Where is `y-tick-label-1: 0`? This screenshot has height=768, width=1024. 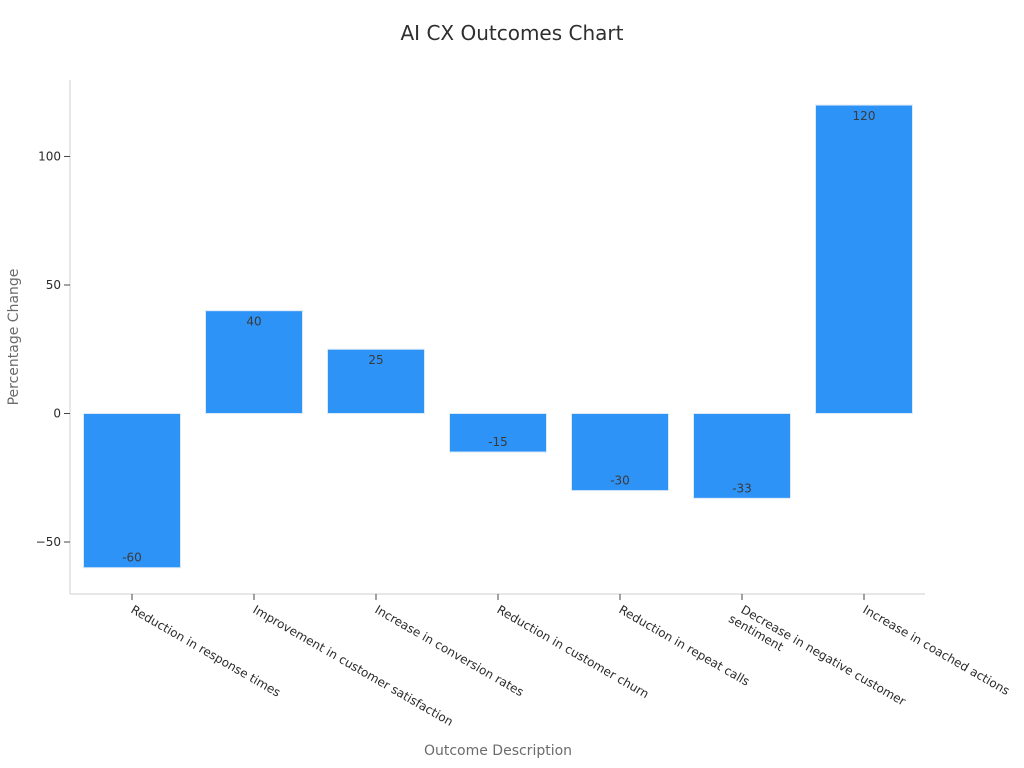
y-tick-label-1: 0 is located at coordinates (57, 414).